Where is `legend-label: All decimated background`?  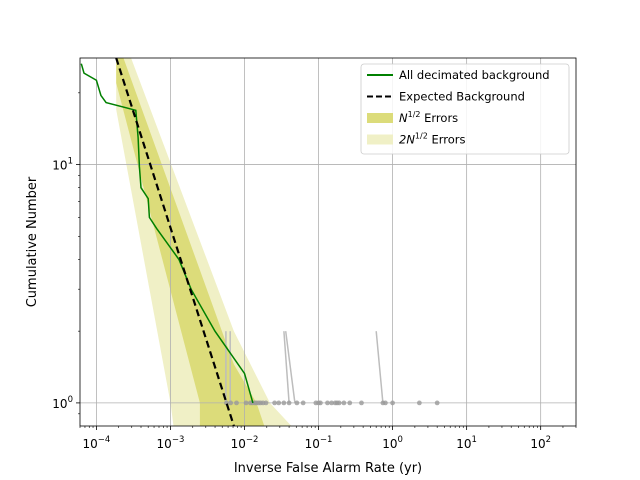
legend-label: All decimated background is located at coordinates (474, 75).